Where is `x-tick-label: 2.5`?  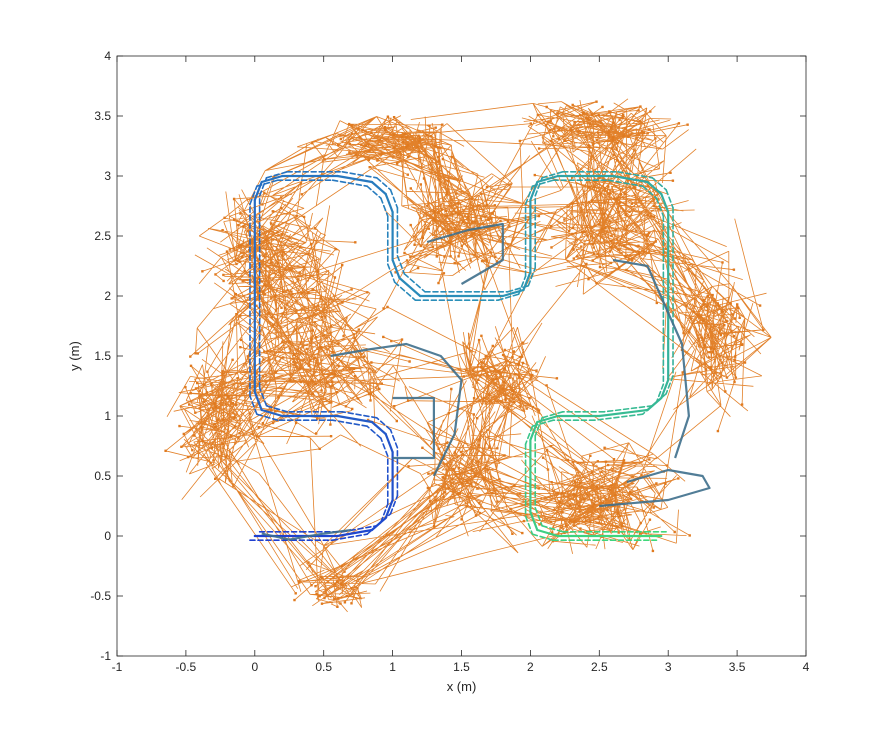 x-tick-label: 2.5 is located at coordinates (599, 667).